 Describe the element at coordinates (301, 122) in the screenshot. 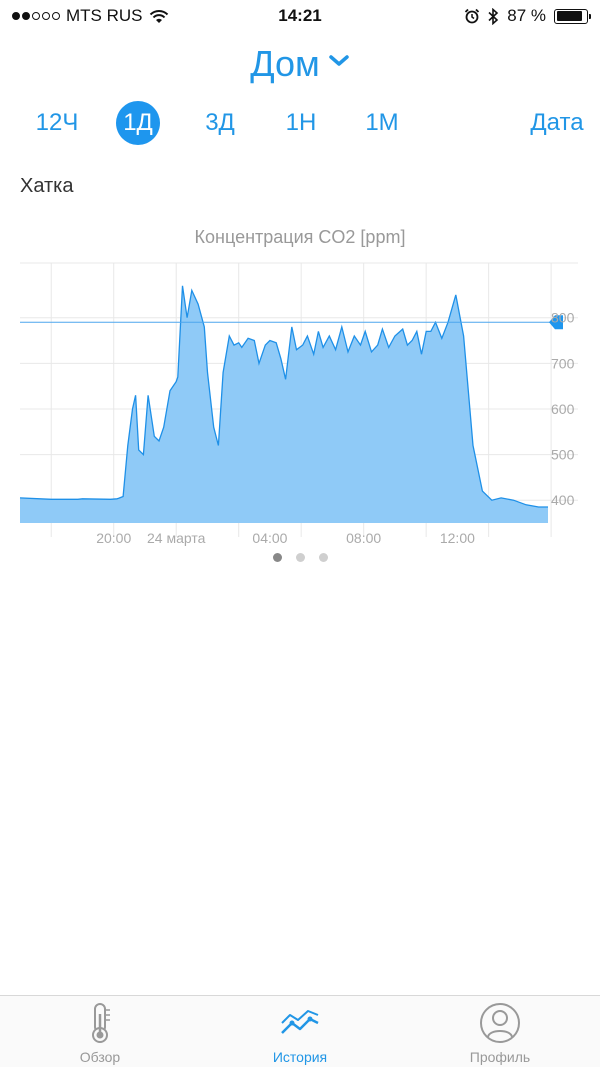

I see `range-tab-1w: 1Н` at that location.